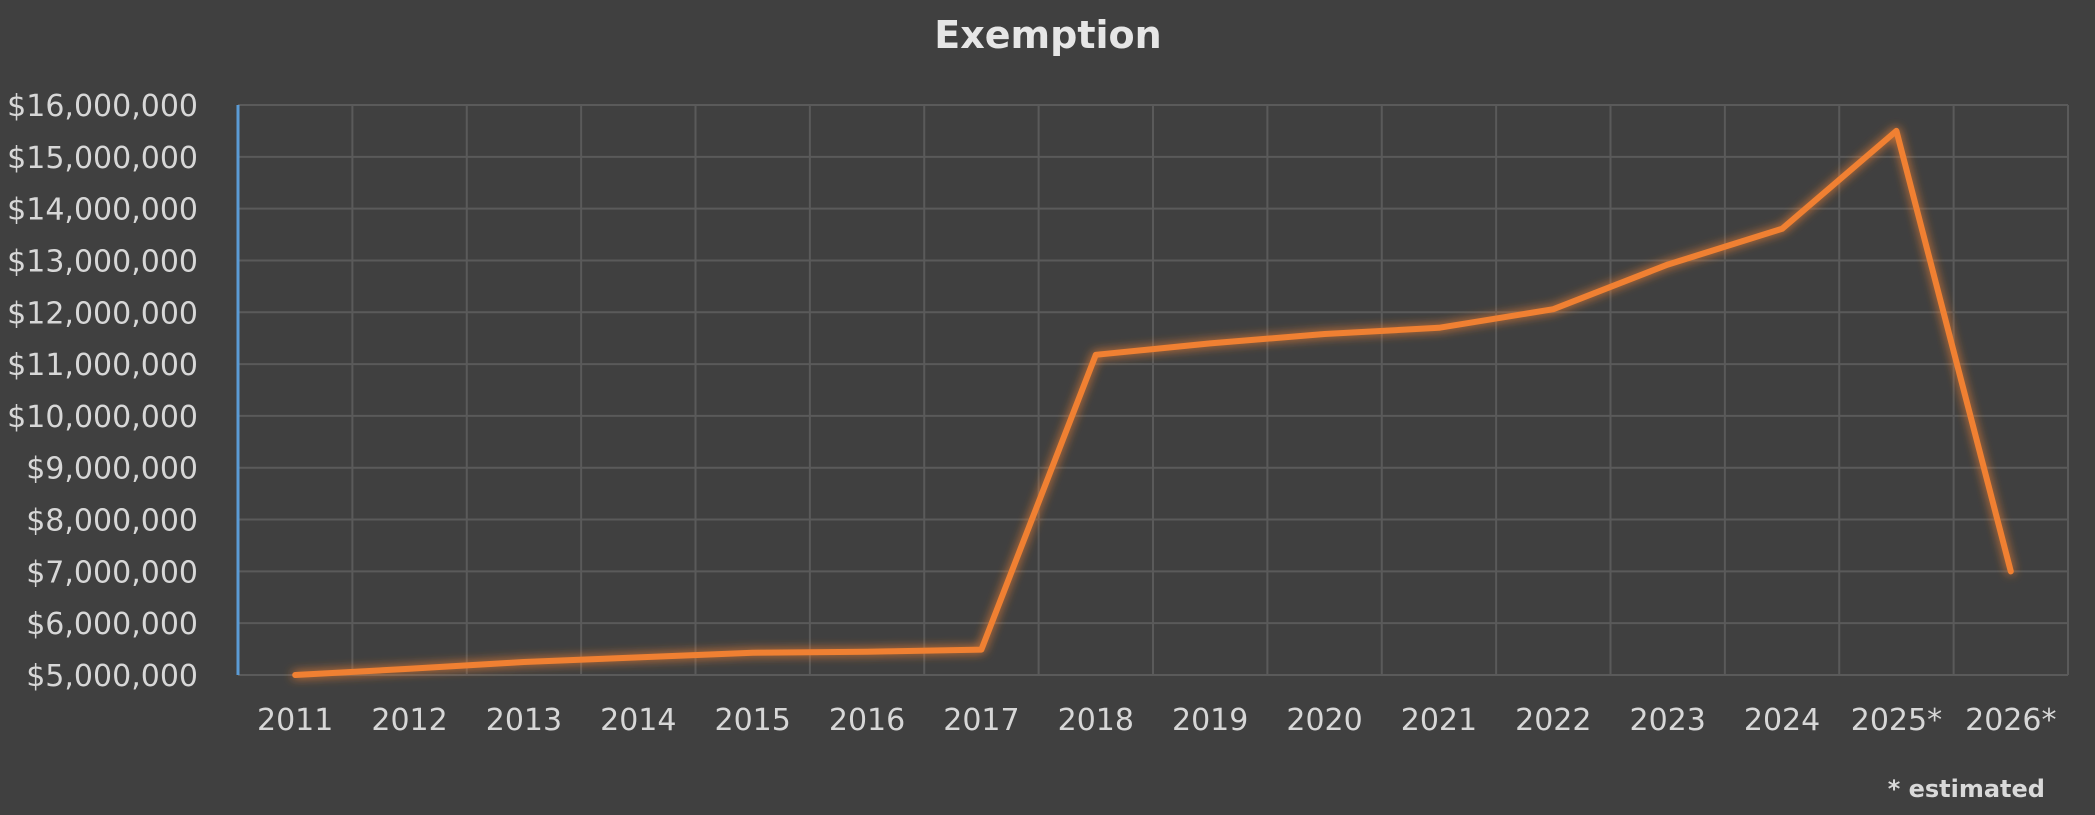  Describe the element at coordinates (112, 624) in the screenshot. I see `y-tick-label: $6,000,000` at that location.